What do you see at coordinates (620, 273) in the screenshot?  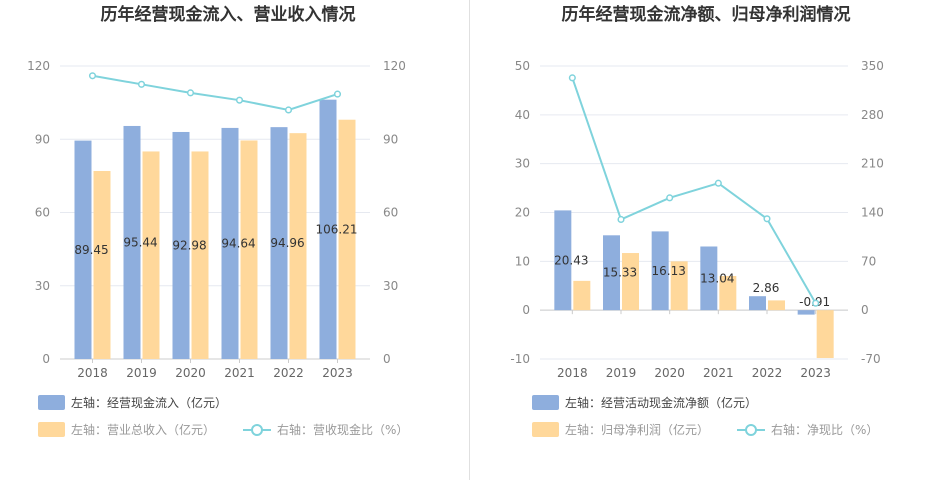 I see `data-label-2019: 15.33` at bounding box center [620, 273].